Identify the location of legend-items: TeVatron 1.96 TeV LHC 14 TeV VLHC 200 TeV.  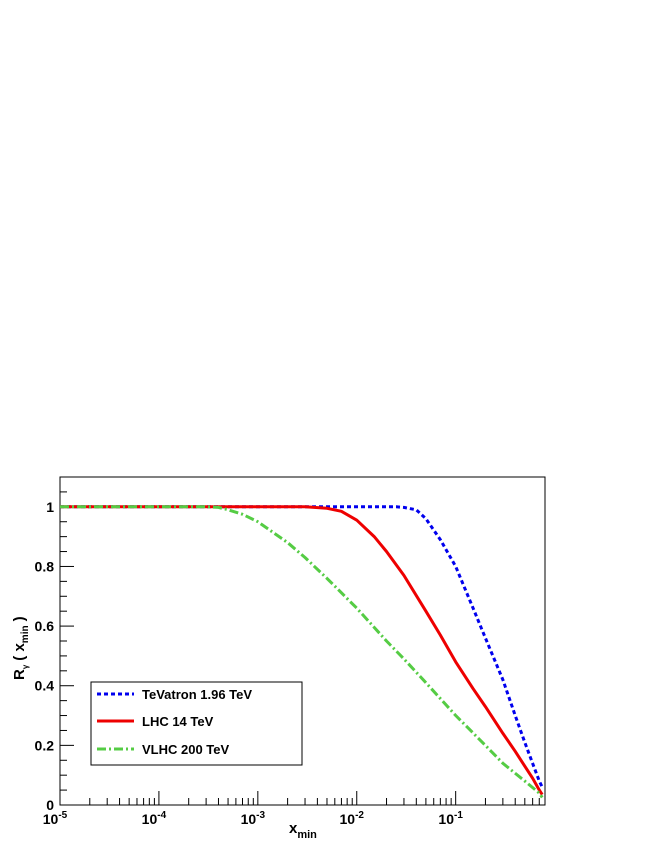
(174, 722).